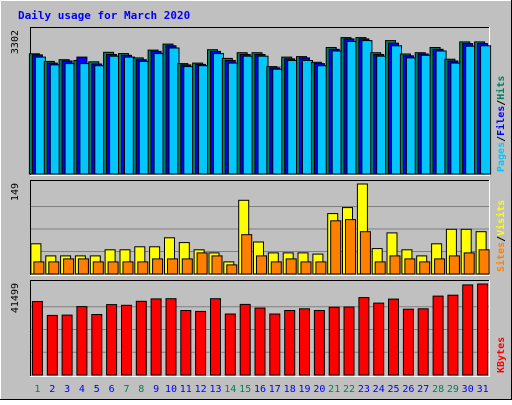  Describe the element at coordinates (245, 389) in the screenshot. I see `x-tick-label: 15` at that location.